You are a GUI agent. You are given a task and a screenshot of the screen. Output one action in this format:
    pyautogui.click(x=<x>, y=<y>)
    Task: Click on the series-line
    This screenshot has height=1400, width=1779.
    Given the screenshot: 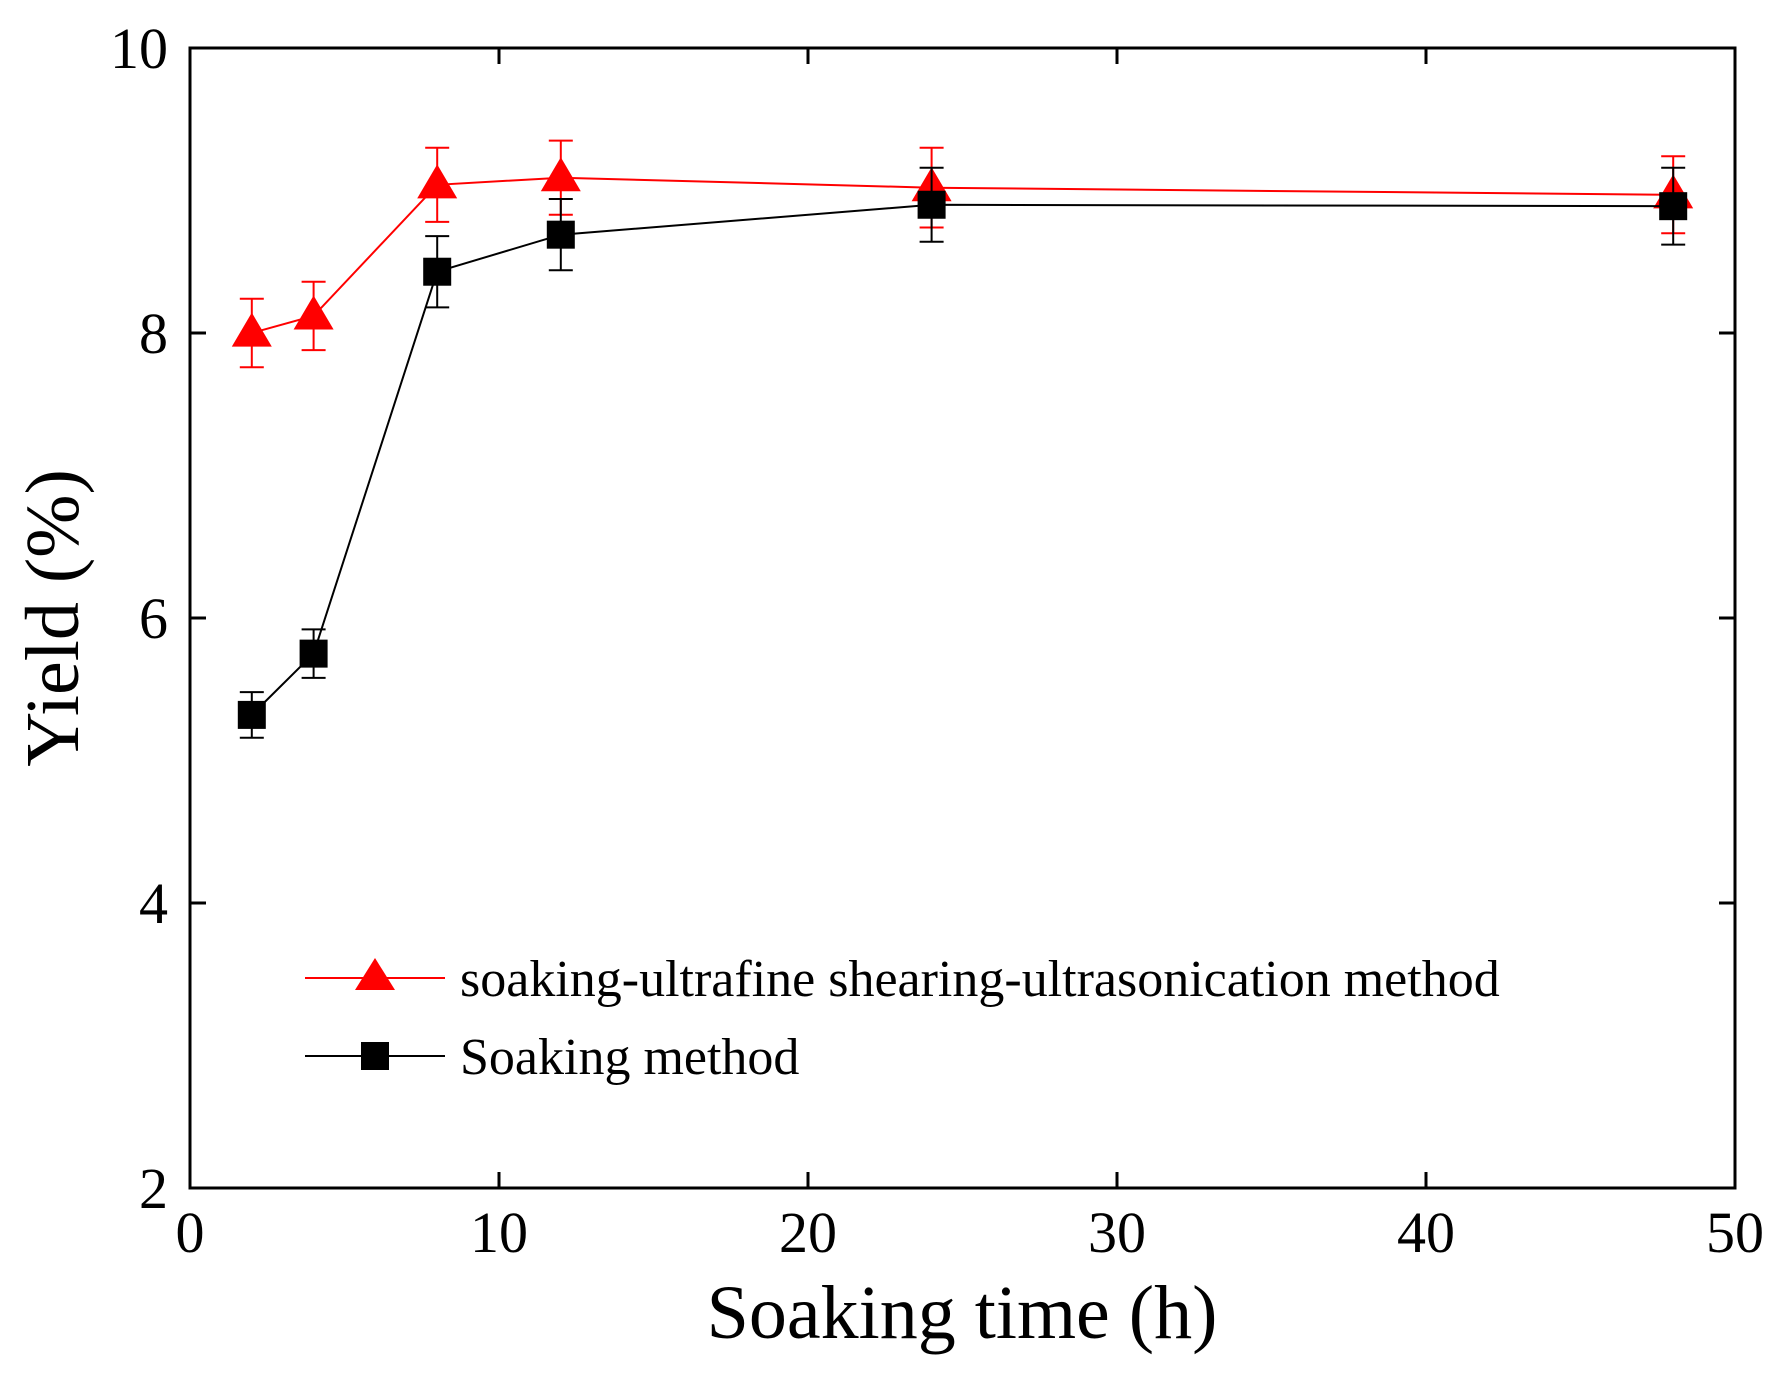 What is the action you would take?
    pyautogui.click(x=962, y=255)
    